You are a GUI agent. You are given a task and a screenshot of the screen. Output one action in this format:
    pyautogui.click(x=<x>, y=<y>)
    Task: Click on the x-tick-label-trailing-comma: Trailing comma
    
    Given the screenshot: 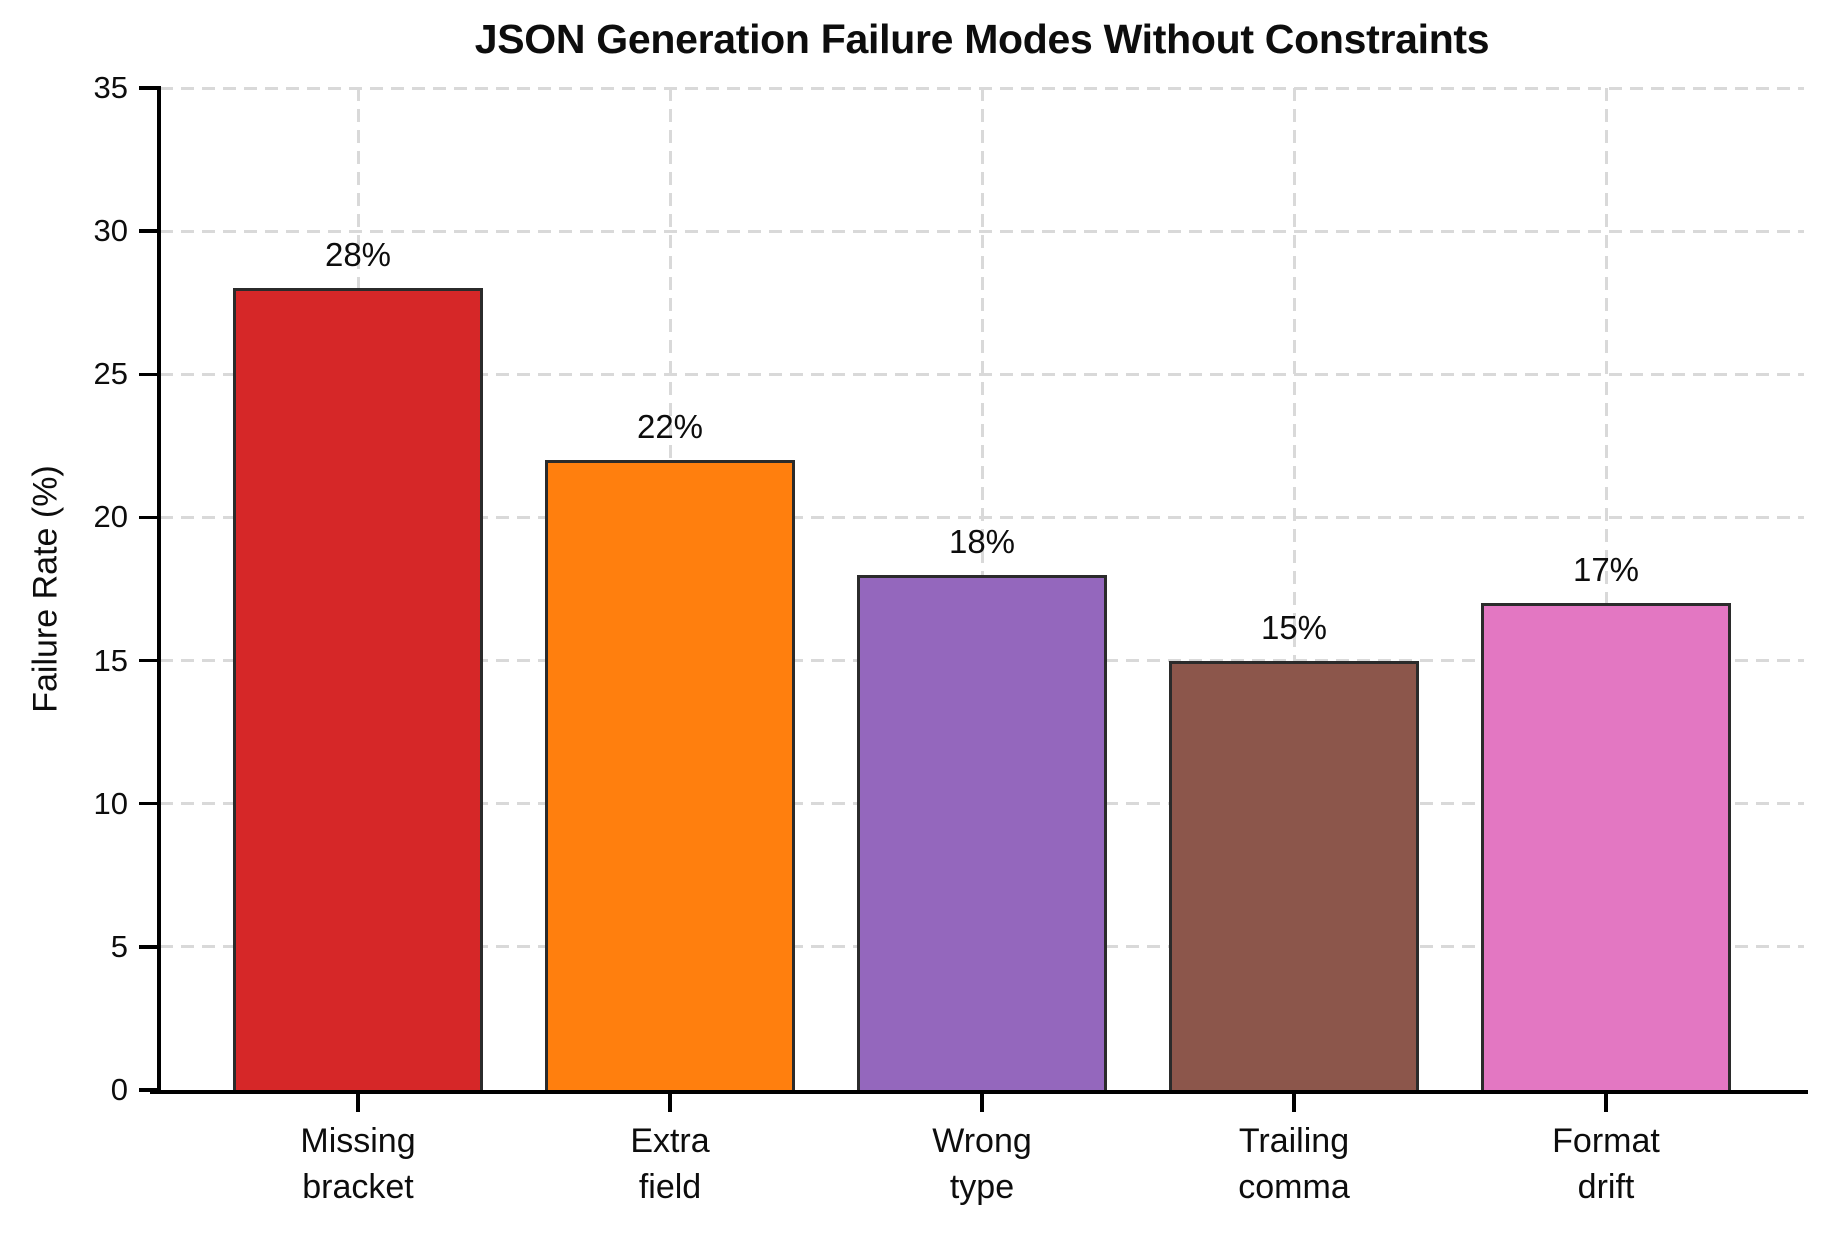 What is the action you would take?
    pyautogui.click(x=1294, y=1164)
    